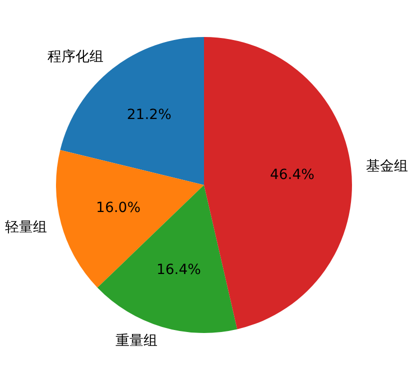  I want to click on data-label: 16.0%, so click(118, 208).